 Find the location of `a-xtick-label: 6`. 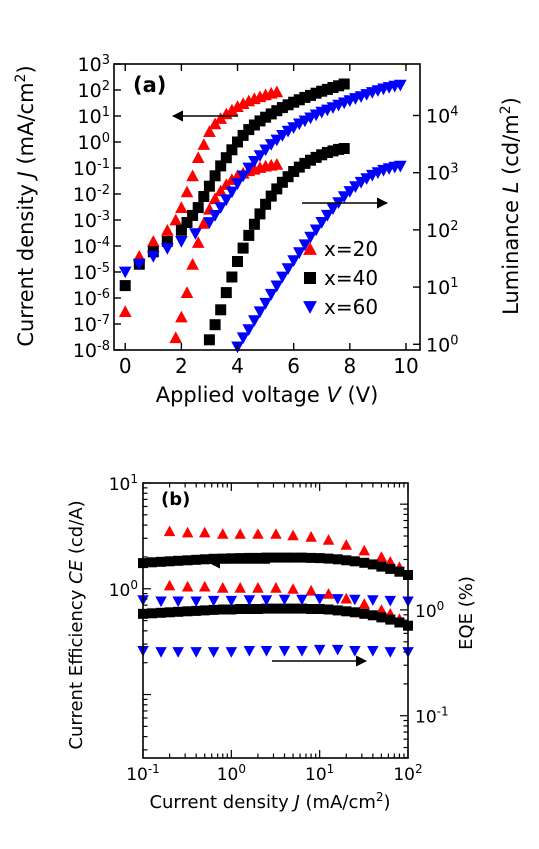

a-xtick-label: 6 is located at coordinates (293, 366).